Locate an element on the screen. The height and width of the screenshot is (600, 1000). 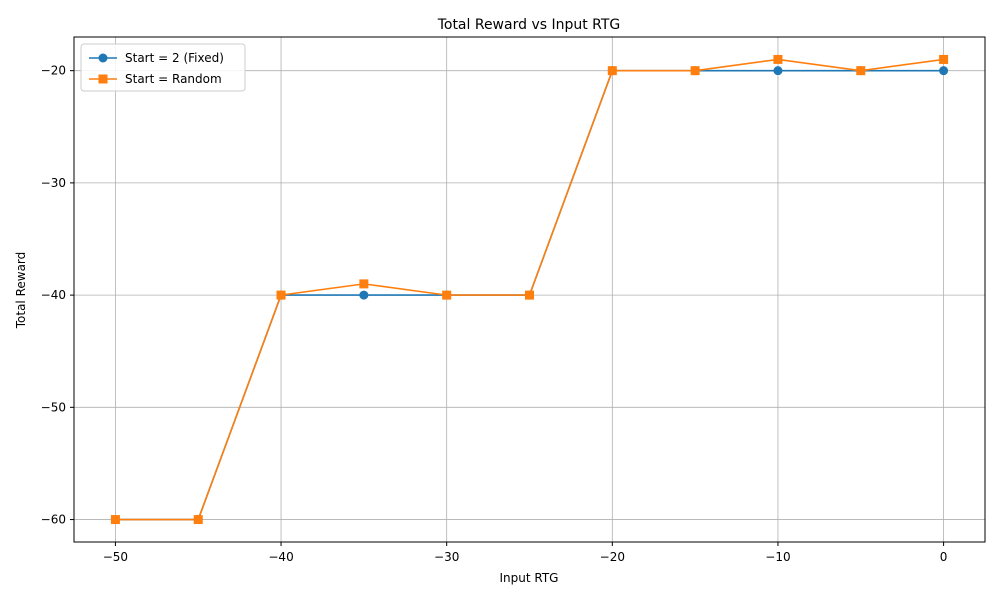
x-tick-label: −40 is located at coordinates (280, 557).